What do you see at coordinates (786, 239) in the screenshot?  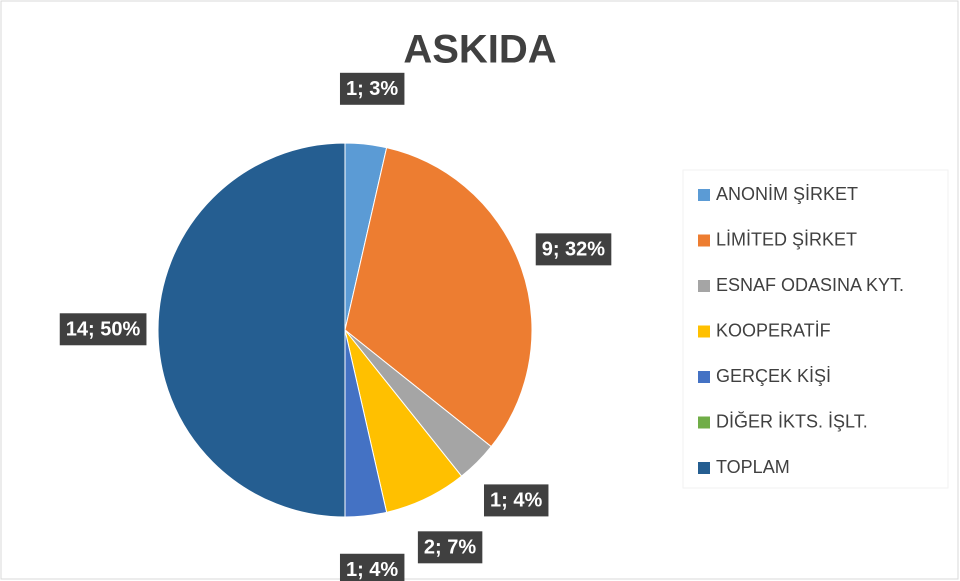 I see `legend-label: LİMİTED ŞİRKET` at bounding box center [786, 239].